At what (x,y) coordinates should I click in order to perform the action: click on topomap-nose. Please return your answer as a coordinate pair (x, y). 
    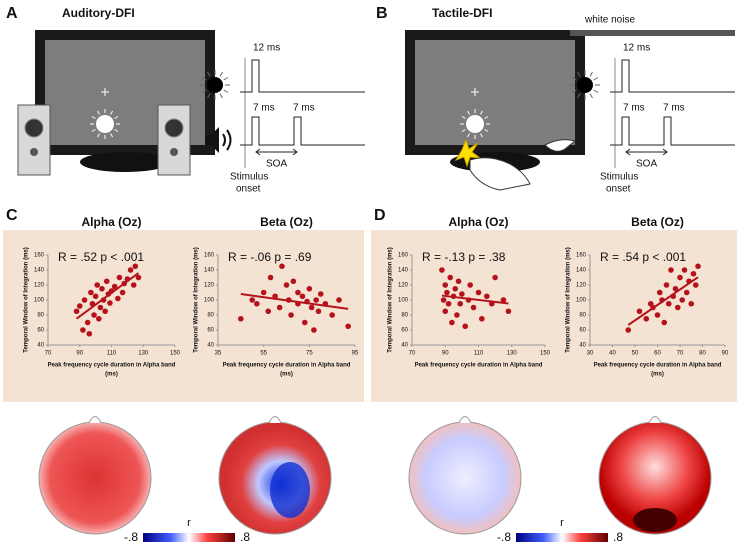
    Looking at the image, I should click on (95, 420).